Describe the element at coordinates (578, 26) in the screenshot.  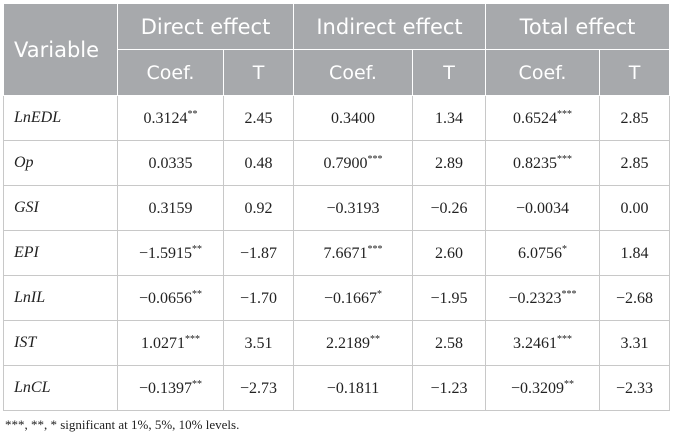
I see `header-total-effect: Total effect` at that location.